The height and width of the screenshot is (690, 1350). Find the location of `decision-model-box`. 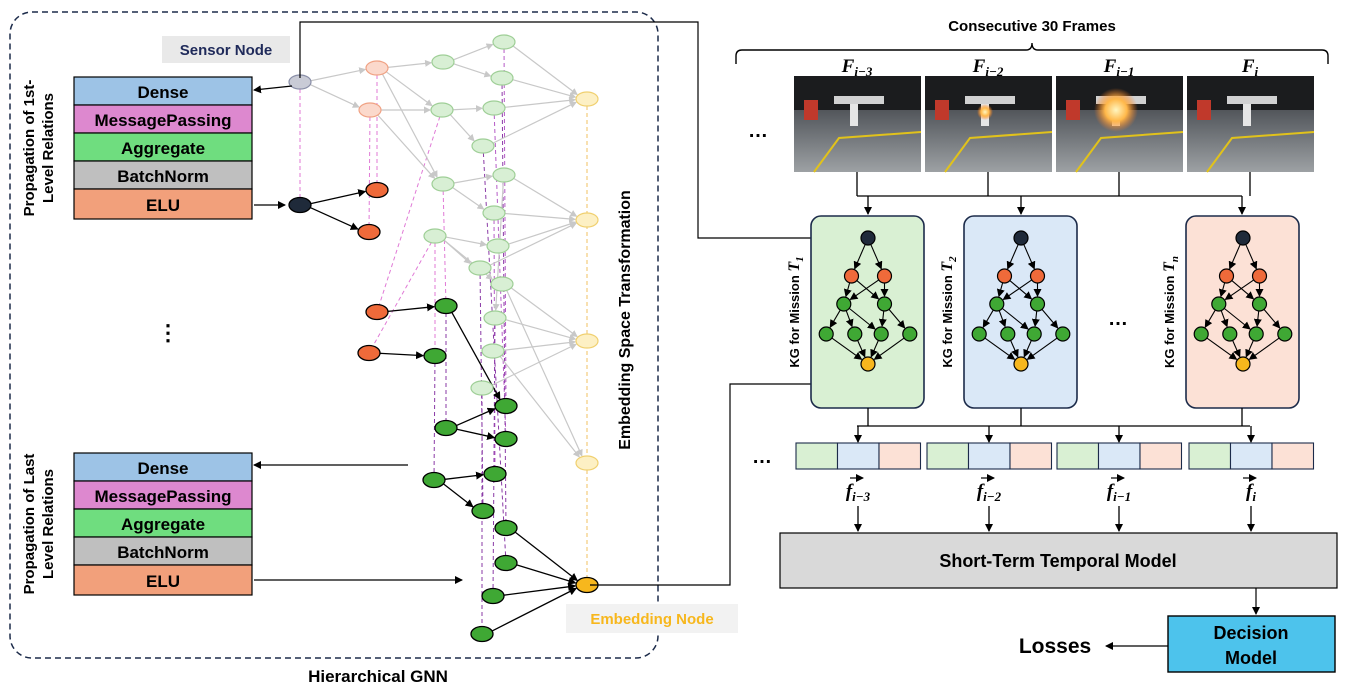

decision-model-box is located at coordinates (1251, 644).